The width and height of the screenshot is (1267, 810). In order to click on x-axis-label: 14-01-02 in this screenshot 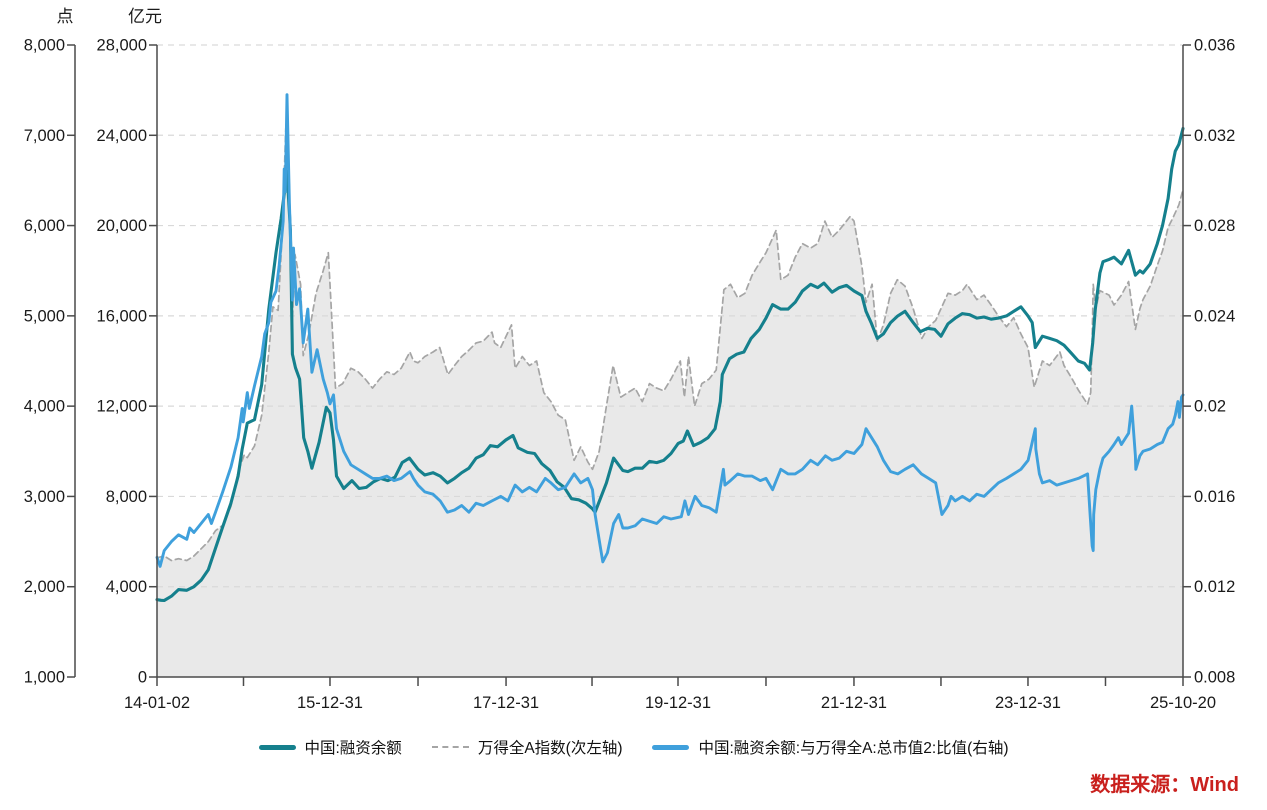, I will do `click(157, 703)`.